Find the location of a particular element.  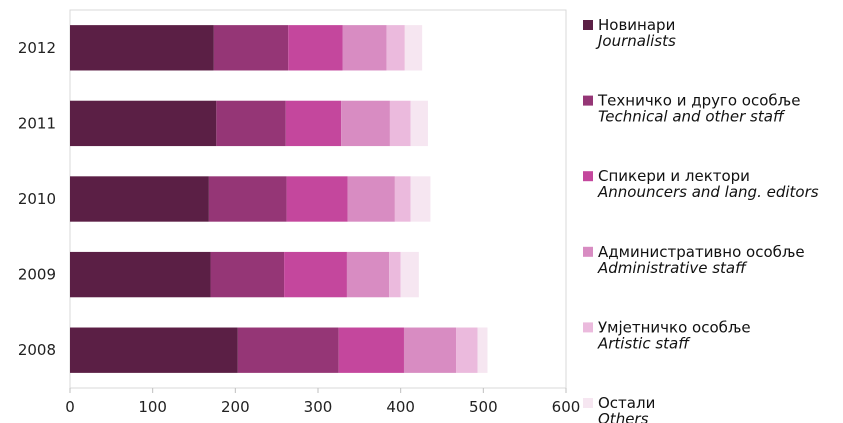

x-axis: 0 100 200 300 400 500 600 is located at coordinates (322, 402).